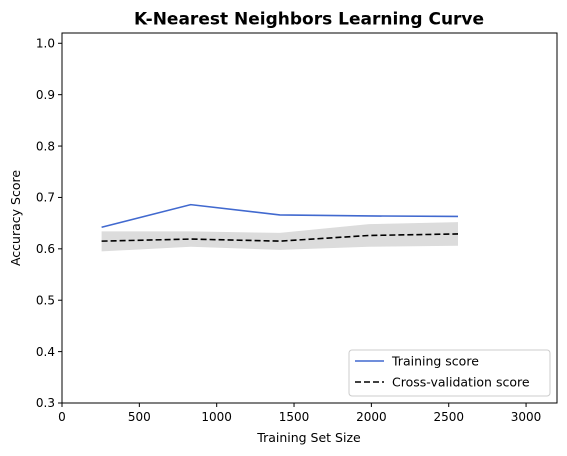 This screenshot has height=456, width=567. I want to click on x-axis-title: Training Set Size, so click(308, 437).